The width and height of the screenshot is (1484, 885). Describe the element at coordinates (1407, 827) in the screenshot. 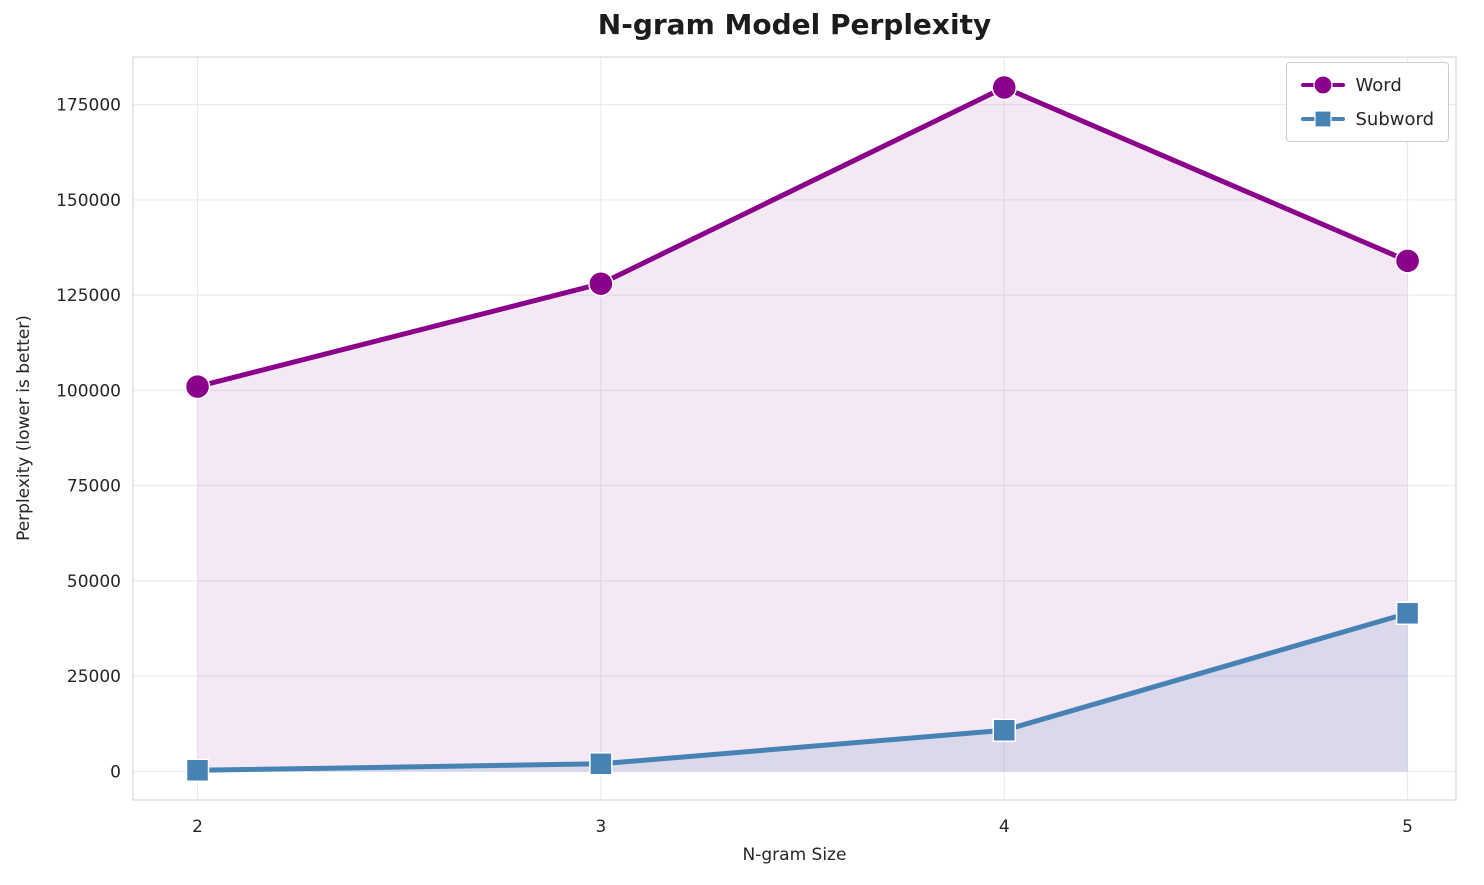

I see `x-tick-label: 5` at that location.